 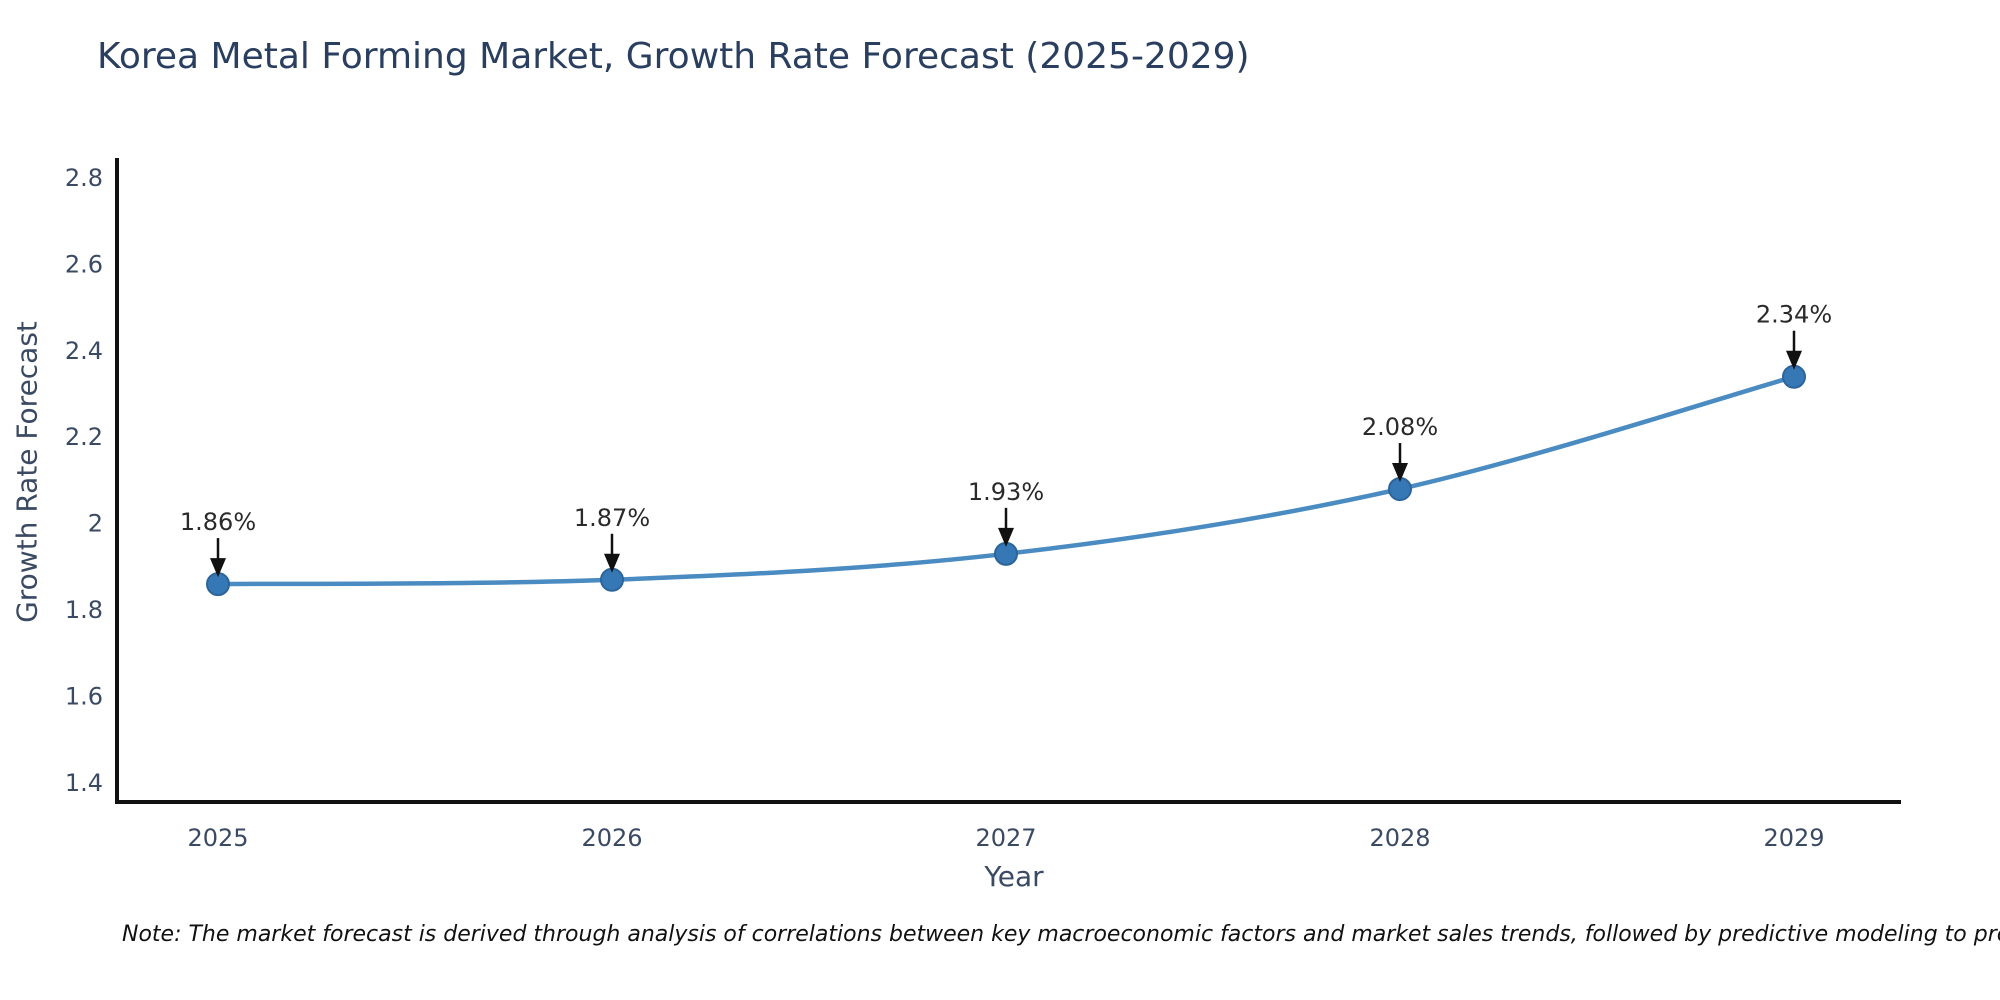 What do you see at coordinates (84, 783) in the screenshot?
I see `y-tick-label: 1.4` at bounding box center [84, 783].